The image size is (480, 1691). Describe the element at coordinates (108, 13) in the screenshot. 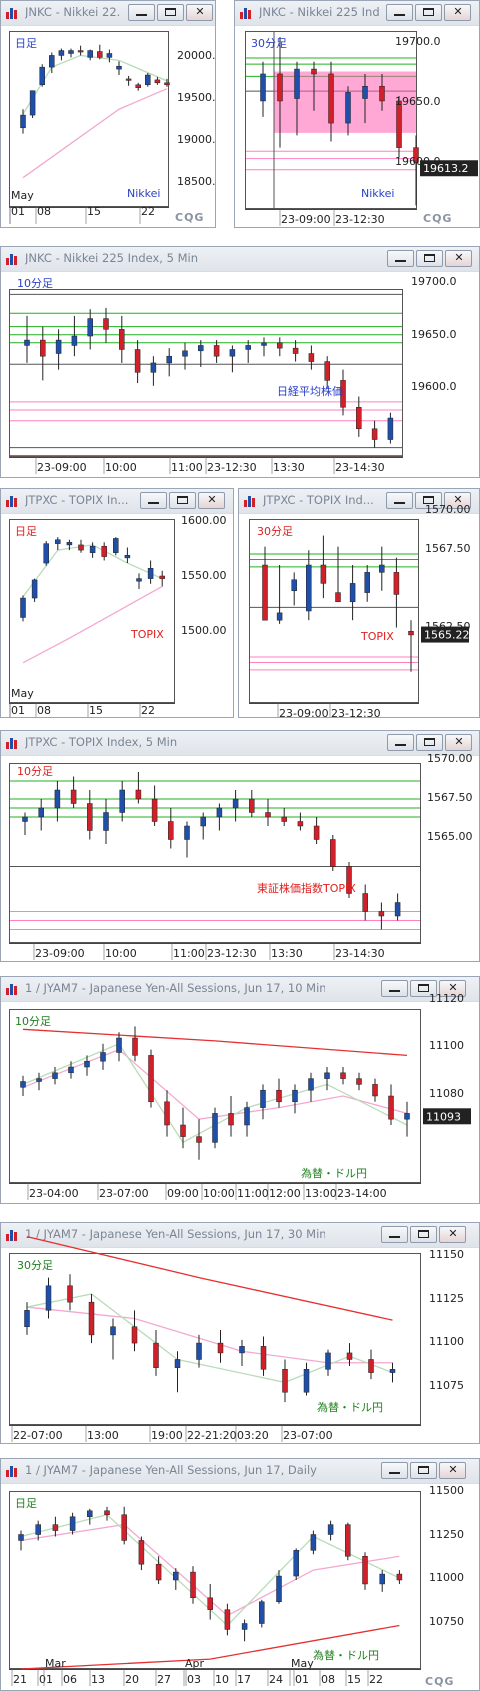

I see `title-bar: JNKC - Nikkei 22... ✕` at that location.